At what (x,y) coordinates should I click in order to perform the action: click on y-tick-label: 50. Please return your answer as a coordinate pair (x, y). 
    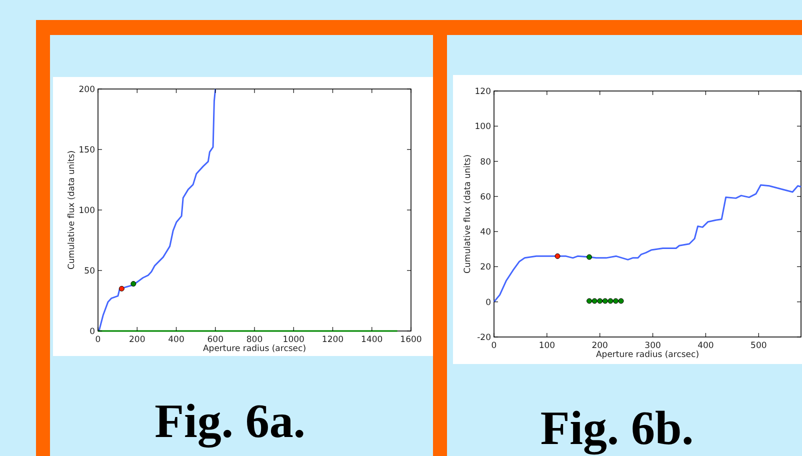
    Looking at the image, I should click on (89, 271).